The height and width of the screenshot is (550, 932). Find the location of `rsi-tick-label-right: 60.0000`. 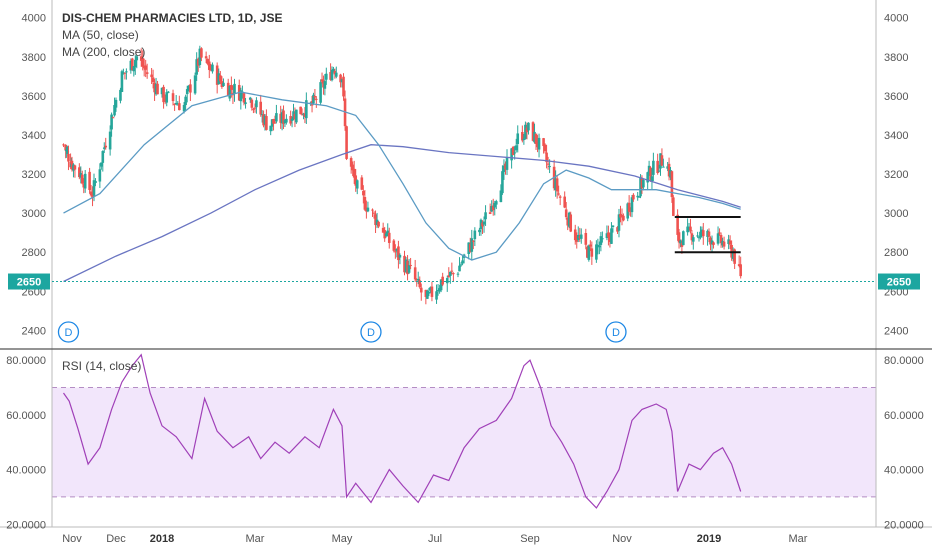

rsi-tick-label-right: 60.0000 is located at coordinates (904, 416).